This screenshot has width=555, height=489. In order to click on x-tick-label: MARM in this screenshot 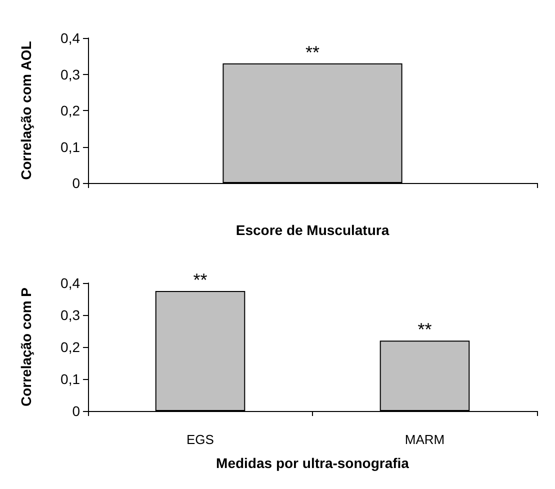, I will do `click(424, 439)`.